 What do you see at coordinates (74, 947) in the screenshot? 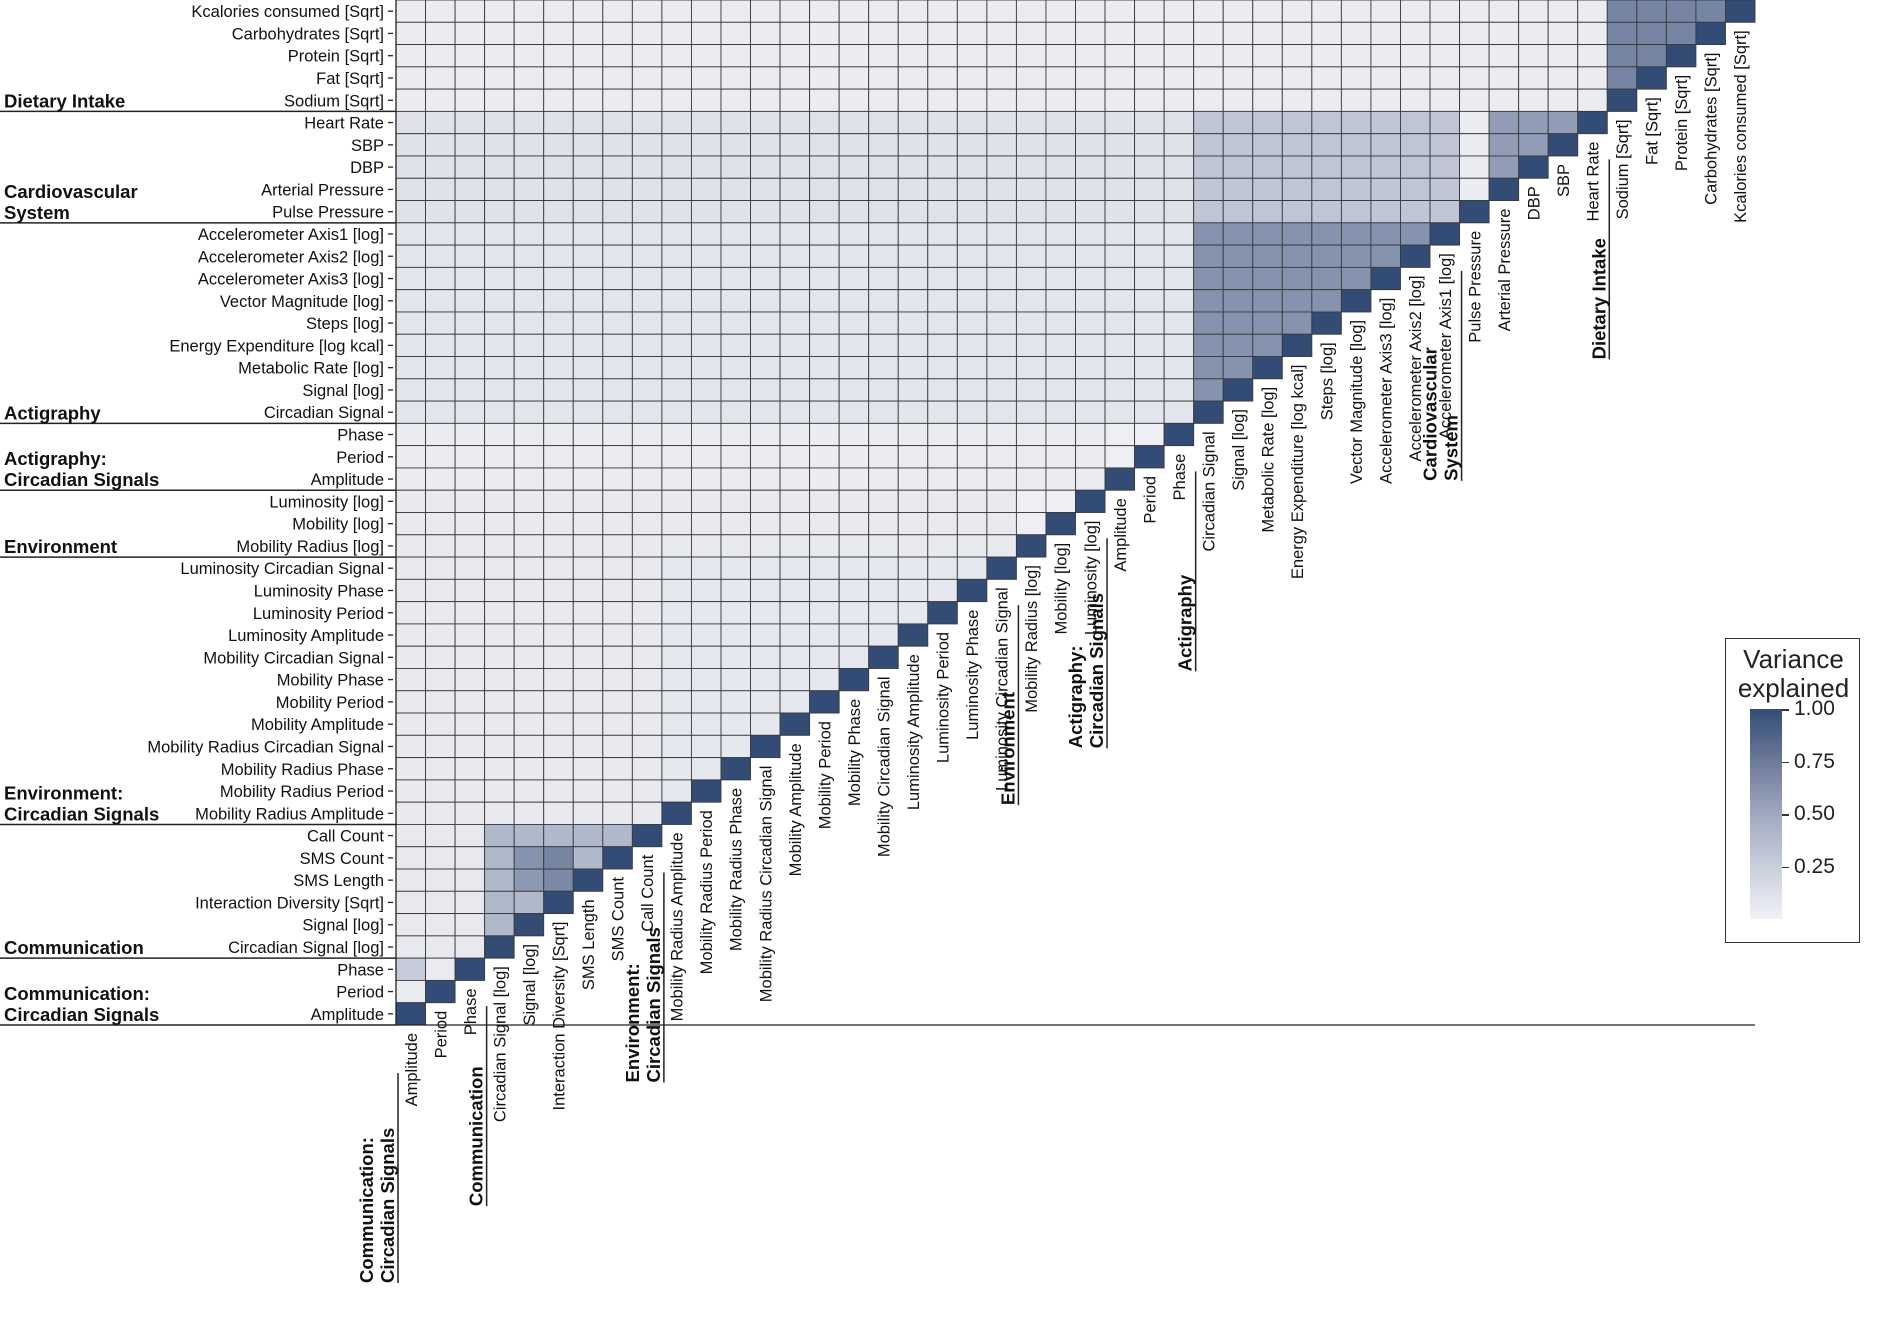
I see `group-label-left: Communication` at bounding box center [74, 947].